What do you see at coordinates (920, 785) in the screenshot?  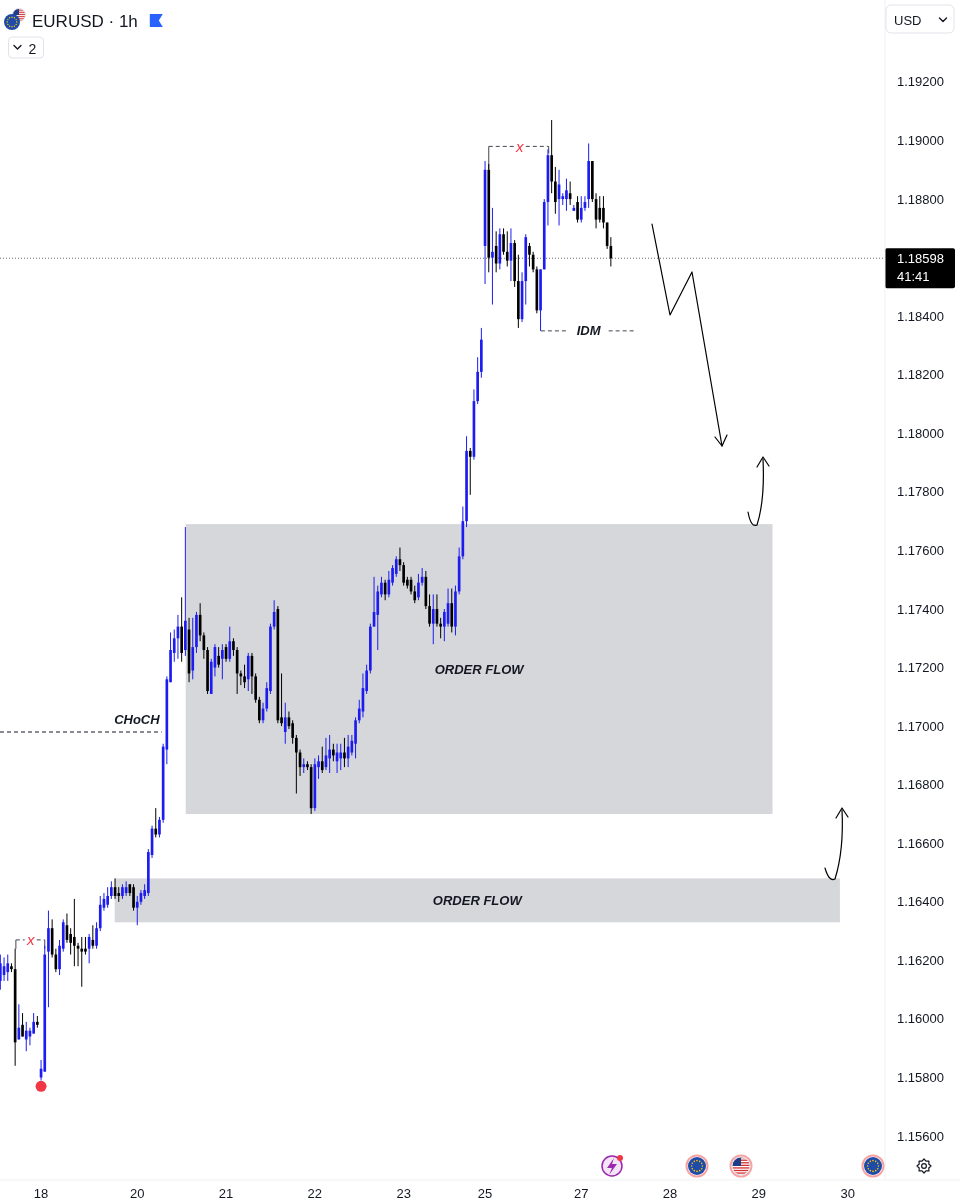 I see `y-tick-label: 1.16800` at bounding box center [920, 785].